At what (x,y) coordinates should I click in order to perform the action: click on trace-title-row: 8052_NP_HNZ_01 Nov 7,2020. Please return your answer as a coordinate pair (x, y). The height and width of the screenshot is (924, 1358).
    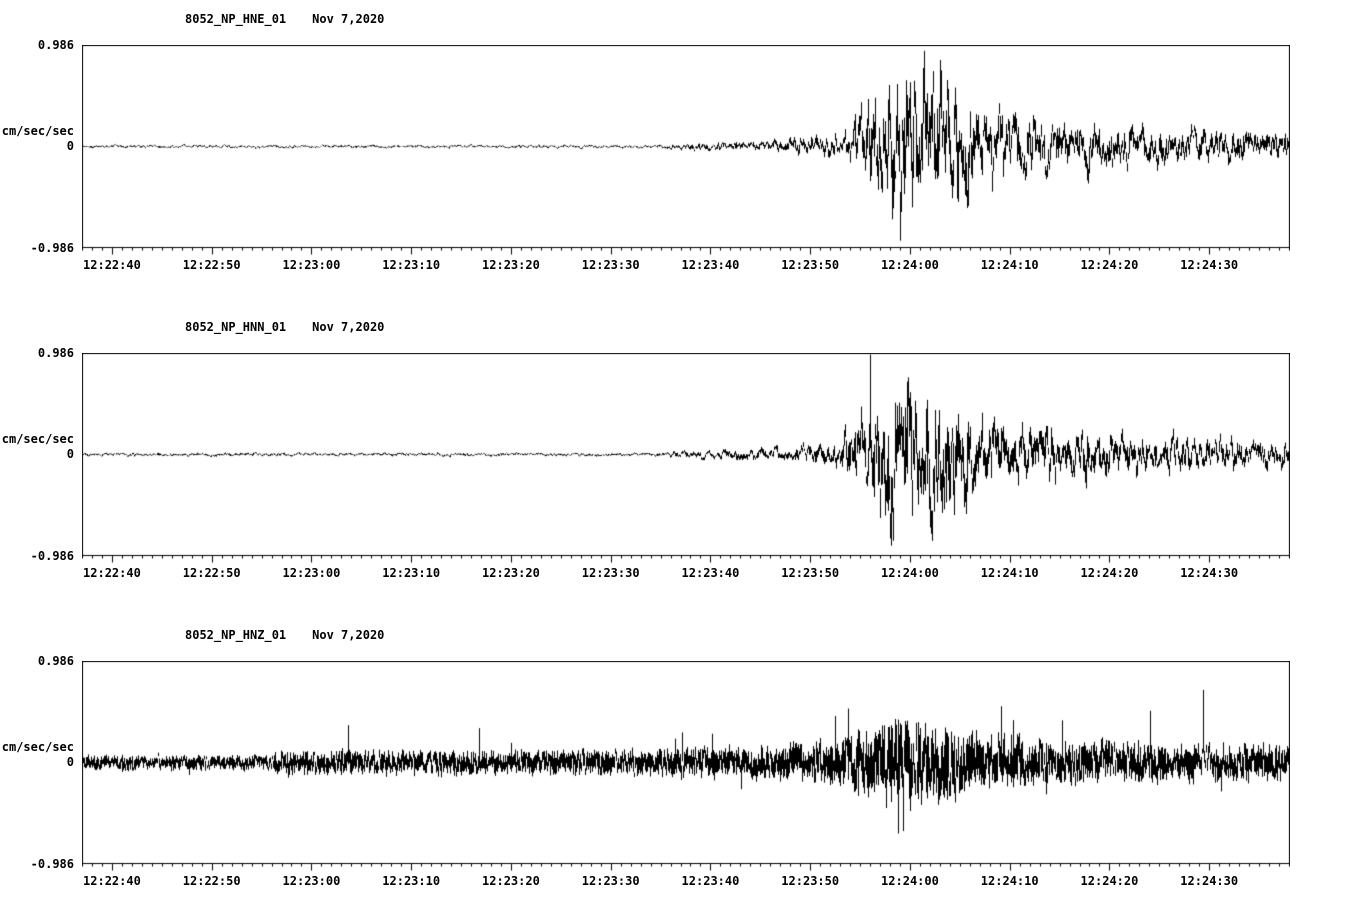
    Looking at the image, I should click on (284, 635).